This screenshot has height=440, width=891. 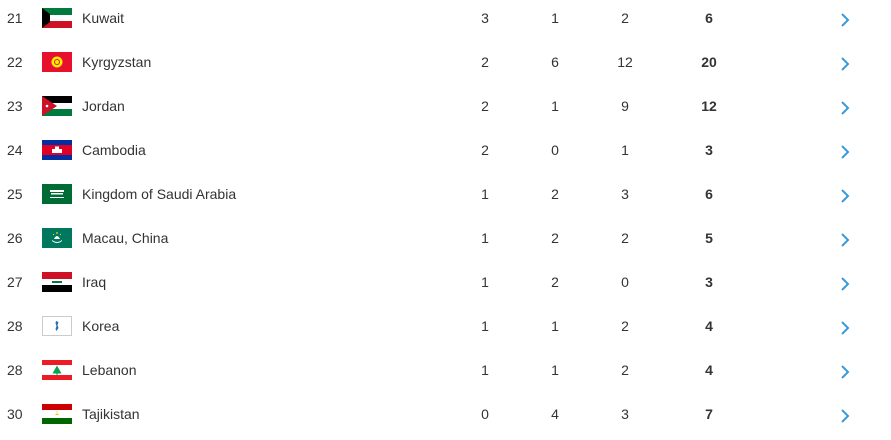 What do you see at coordinates (625, 106) in the screenshot?
I see `bronze-count: 9` at bounding box center [625, 106].